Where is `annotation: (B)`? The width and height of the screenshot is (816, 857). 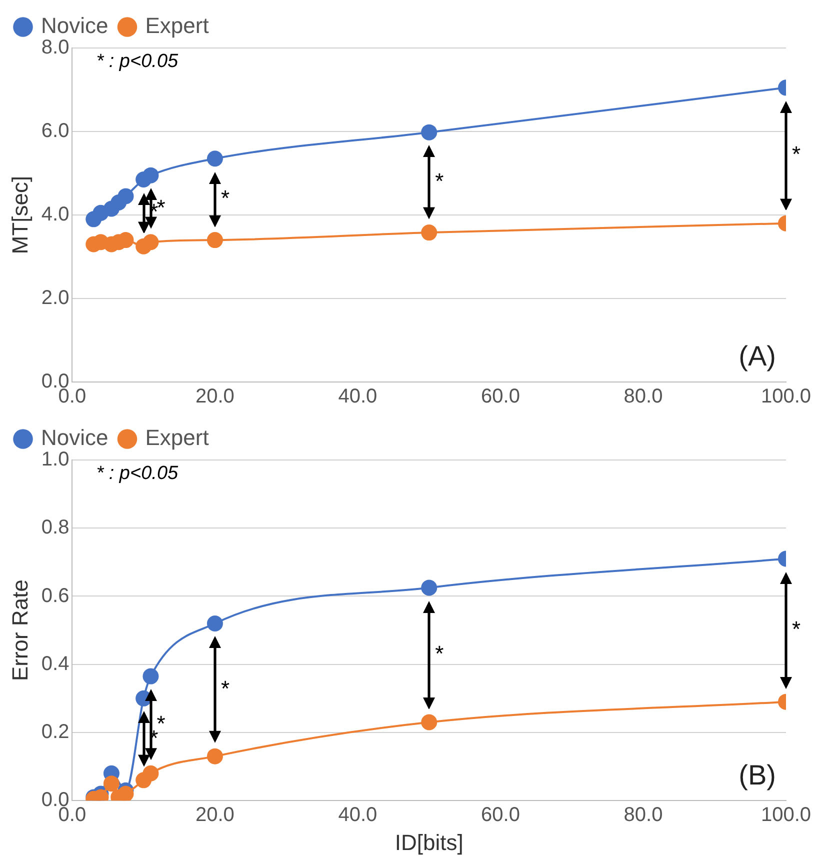
annotation: (B) is located at coordinates (757, 774).